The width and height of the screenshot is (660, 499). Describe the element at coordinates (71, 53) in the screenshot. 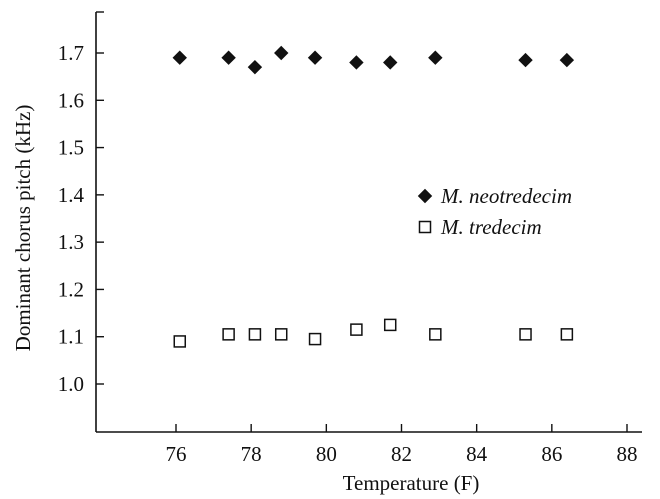

I see `y-tick-label: 1.7` at that location.